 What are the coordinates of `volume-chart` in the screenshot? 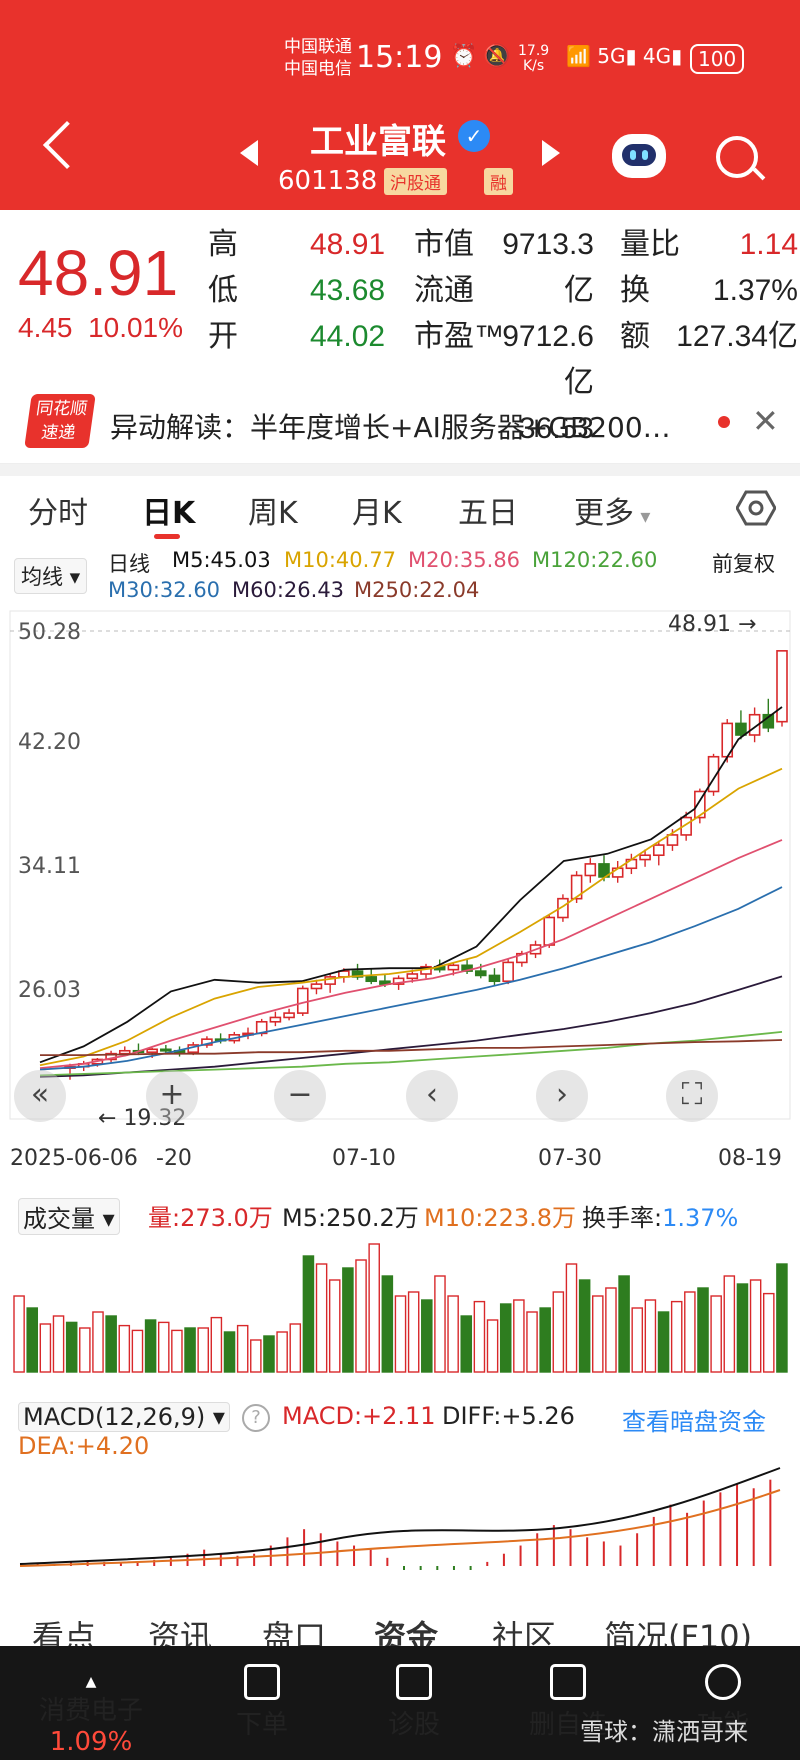 It's located at (400, 1308).